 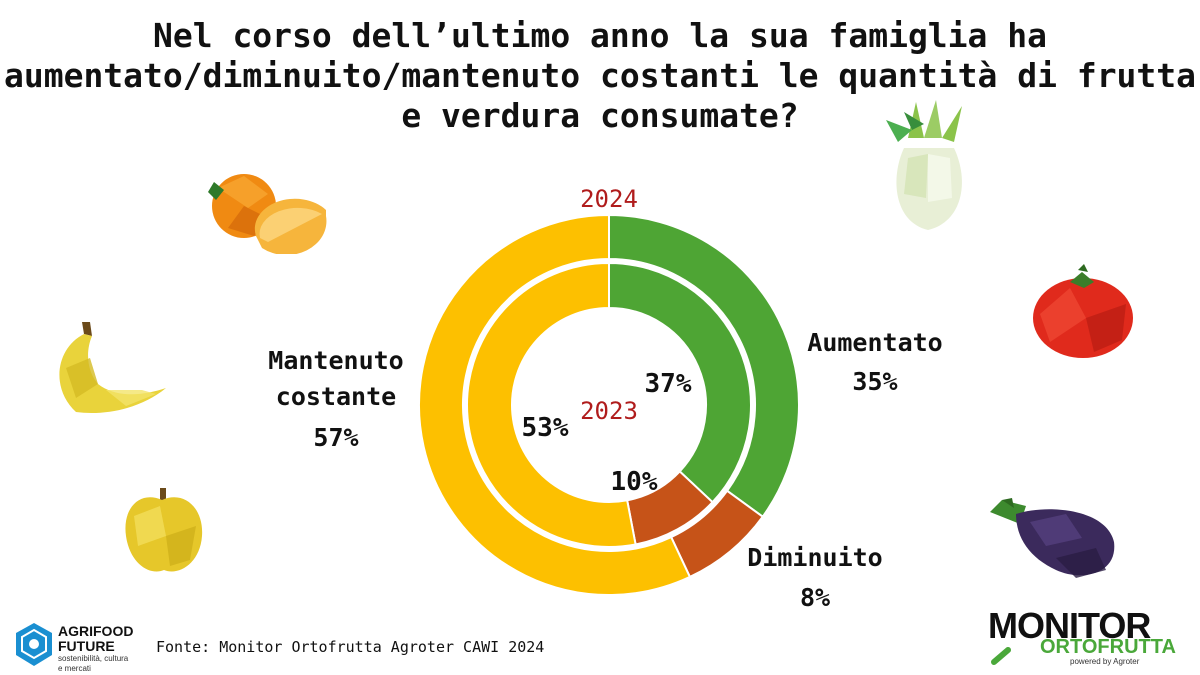 What do you see at coordinates (600, 115) in the screenshot?
I see `title-line-3: e verdura consumate?` at bounding box center [600, 115].